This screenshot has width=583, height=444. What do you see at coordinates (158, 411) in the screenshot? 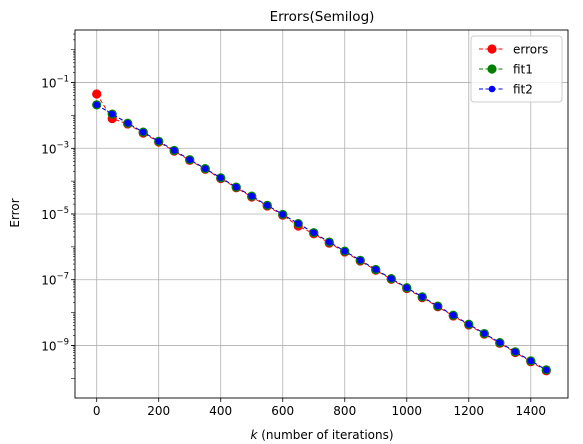
I see `x-tick-label: 200` at bounding box center [158, 411].